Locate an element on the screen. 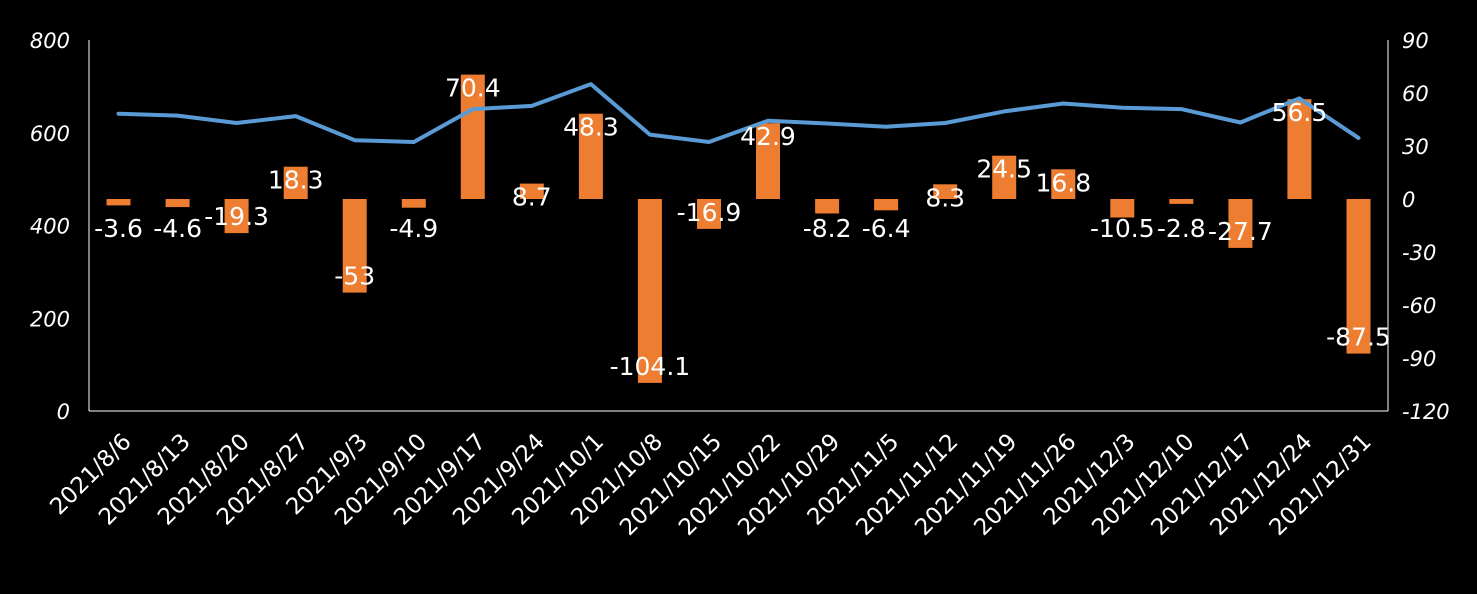 Image resolution: width=1477 pixels, height=594 pixels. y-right-tick-label: -60 is located at coordinates (1419, 306).